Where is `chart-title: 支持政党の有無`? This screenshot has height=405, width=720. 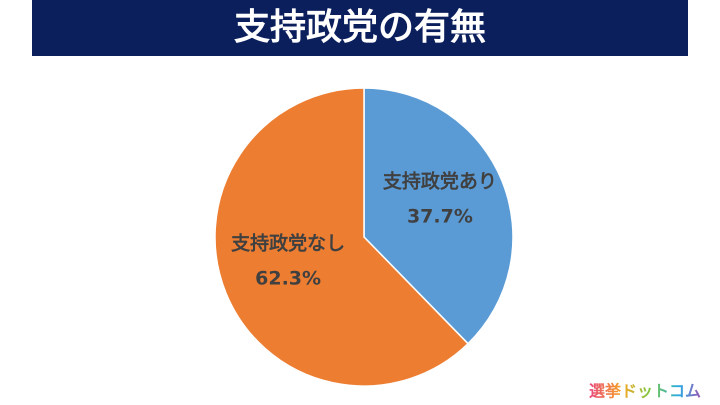
chart-title: 支持政党の有無 is located at coordinates (360, 27).